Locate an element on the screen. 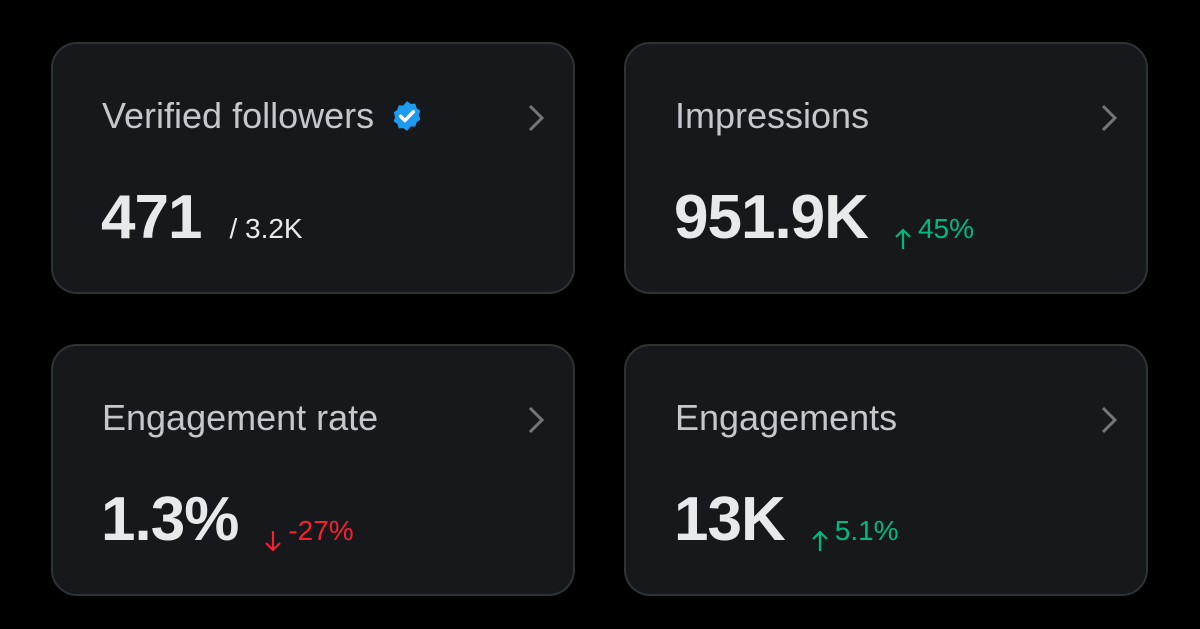  value-row: 13K 5.1% is located at coordinates (786, 519).